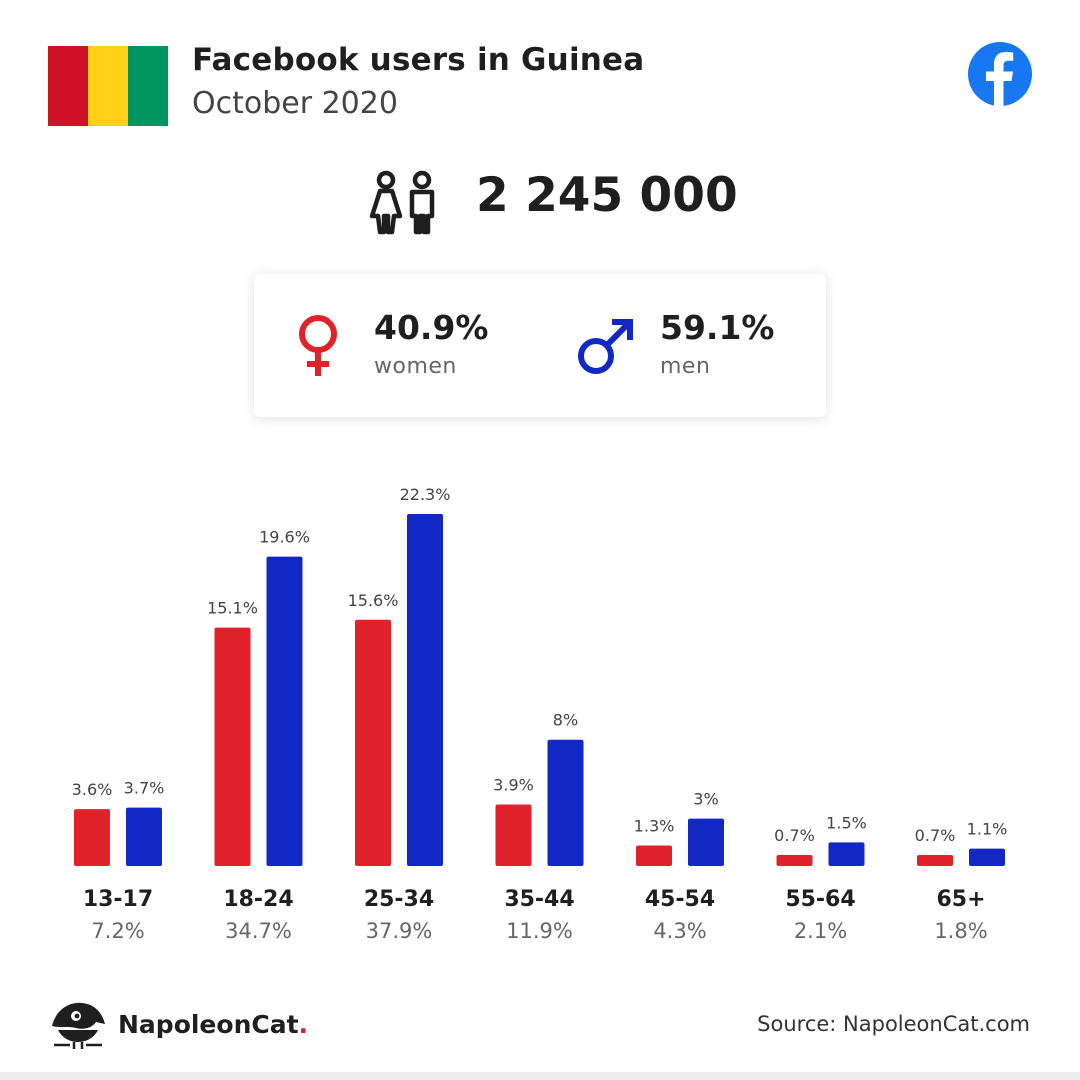  I want to click on category-label: 55-64, so click(820, 899).